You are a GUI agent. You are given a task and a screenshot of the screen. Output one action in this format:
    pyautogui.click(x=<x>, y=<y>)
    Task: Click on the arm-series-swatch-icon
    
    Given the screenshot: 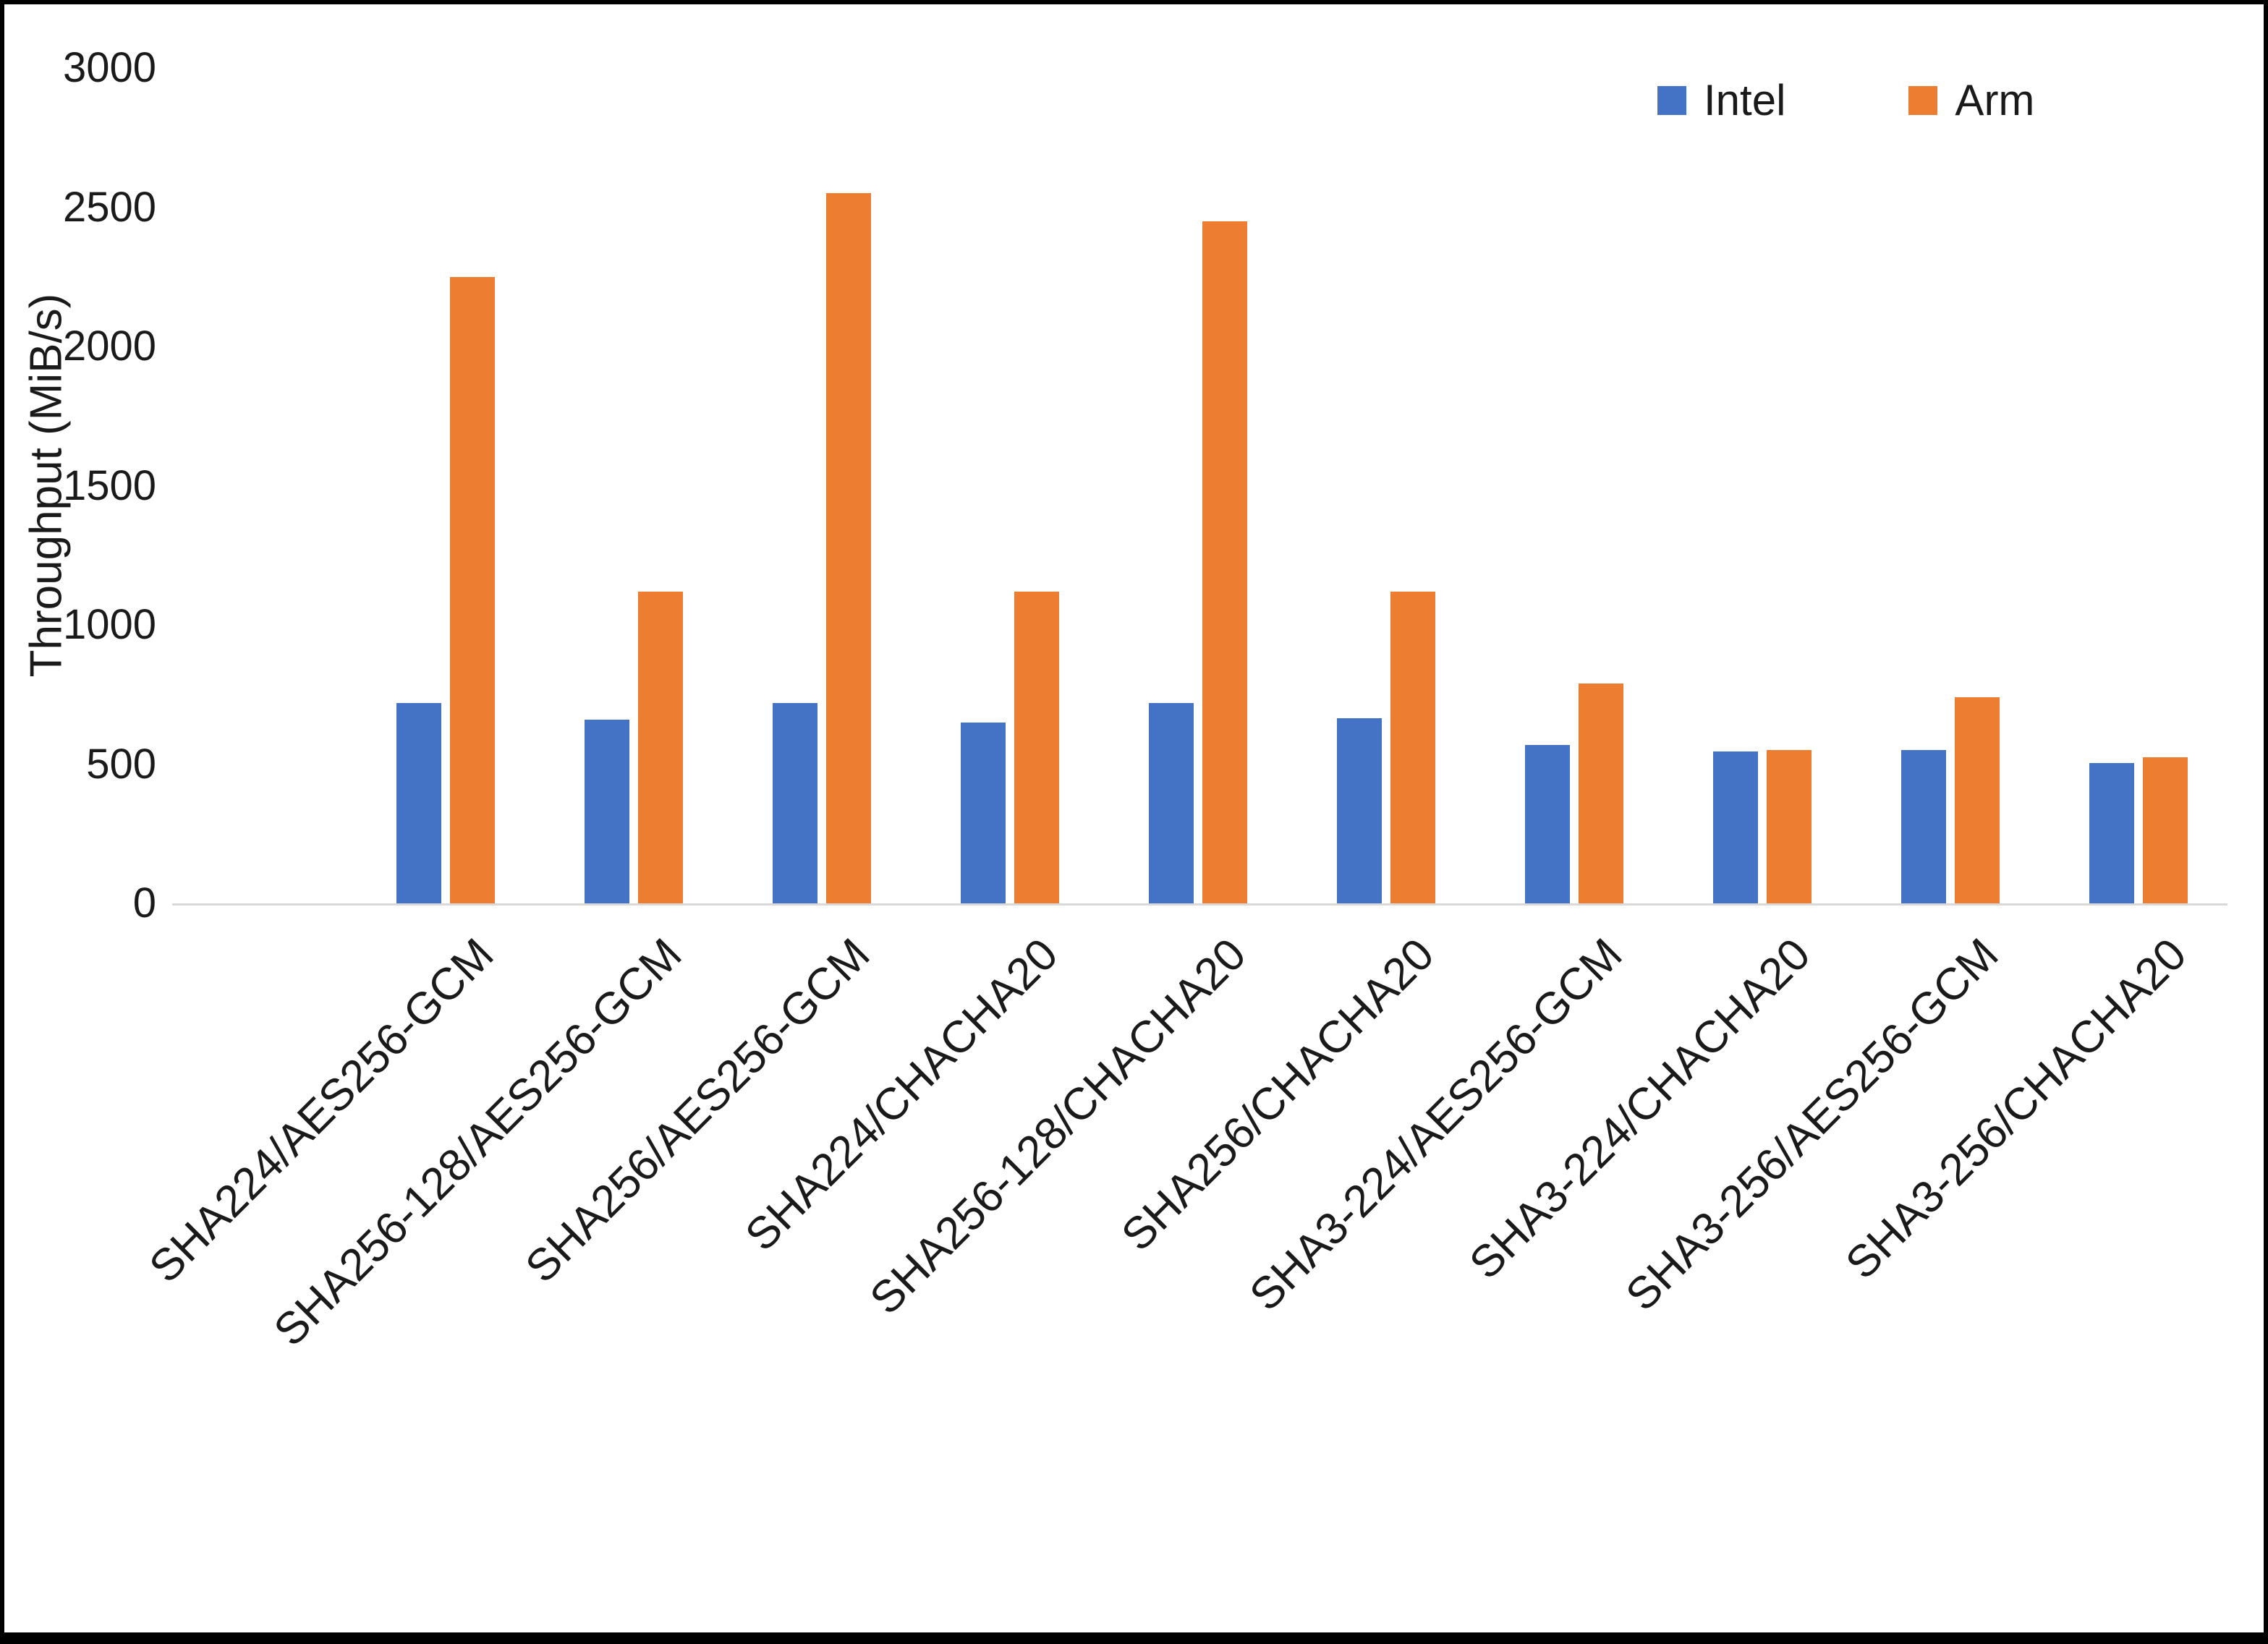 What is the action you would take?
    pyautogui.click(x=1923, y=100)
    